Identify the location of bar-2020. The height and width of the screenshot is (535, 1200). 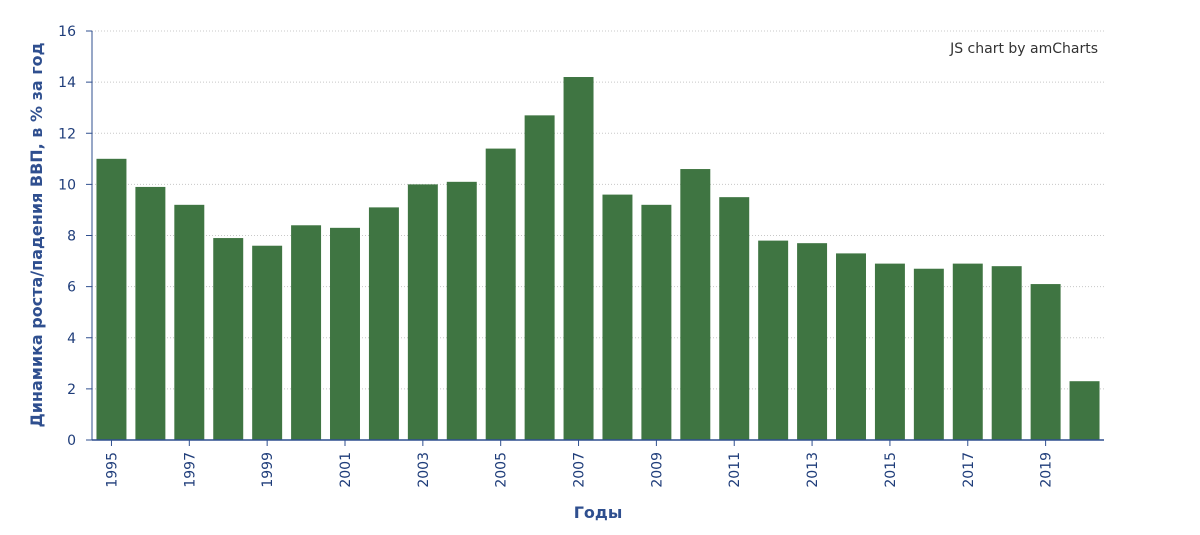
(1084, 410).